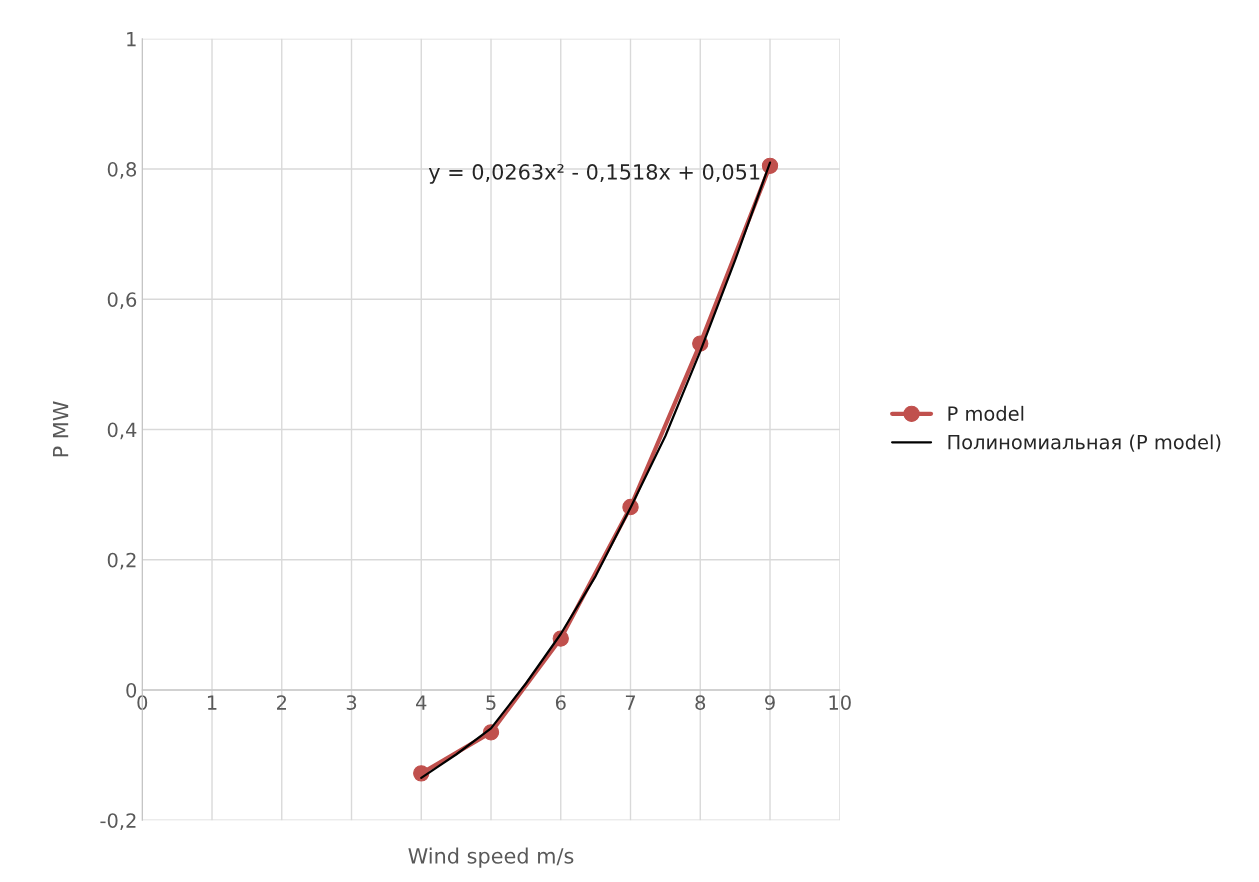  Describe the element at coordinates (142, 702) in the screenshot. I see `x-tick-label: 0` at that location.